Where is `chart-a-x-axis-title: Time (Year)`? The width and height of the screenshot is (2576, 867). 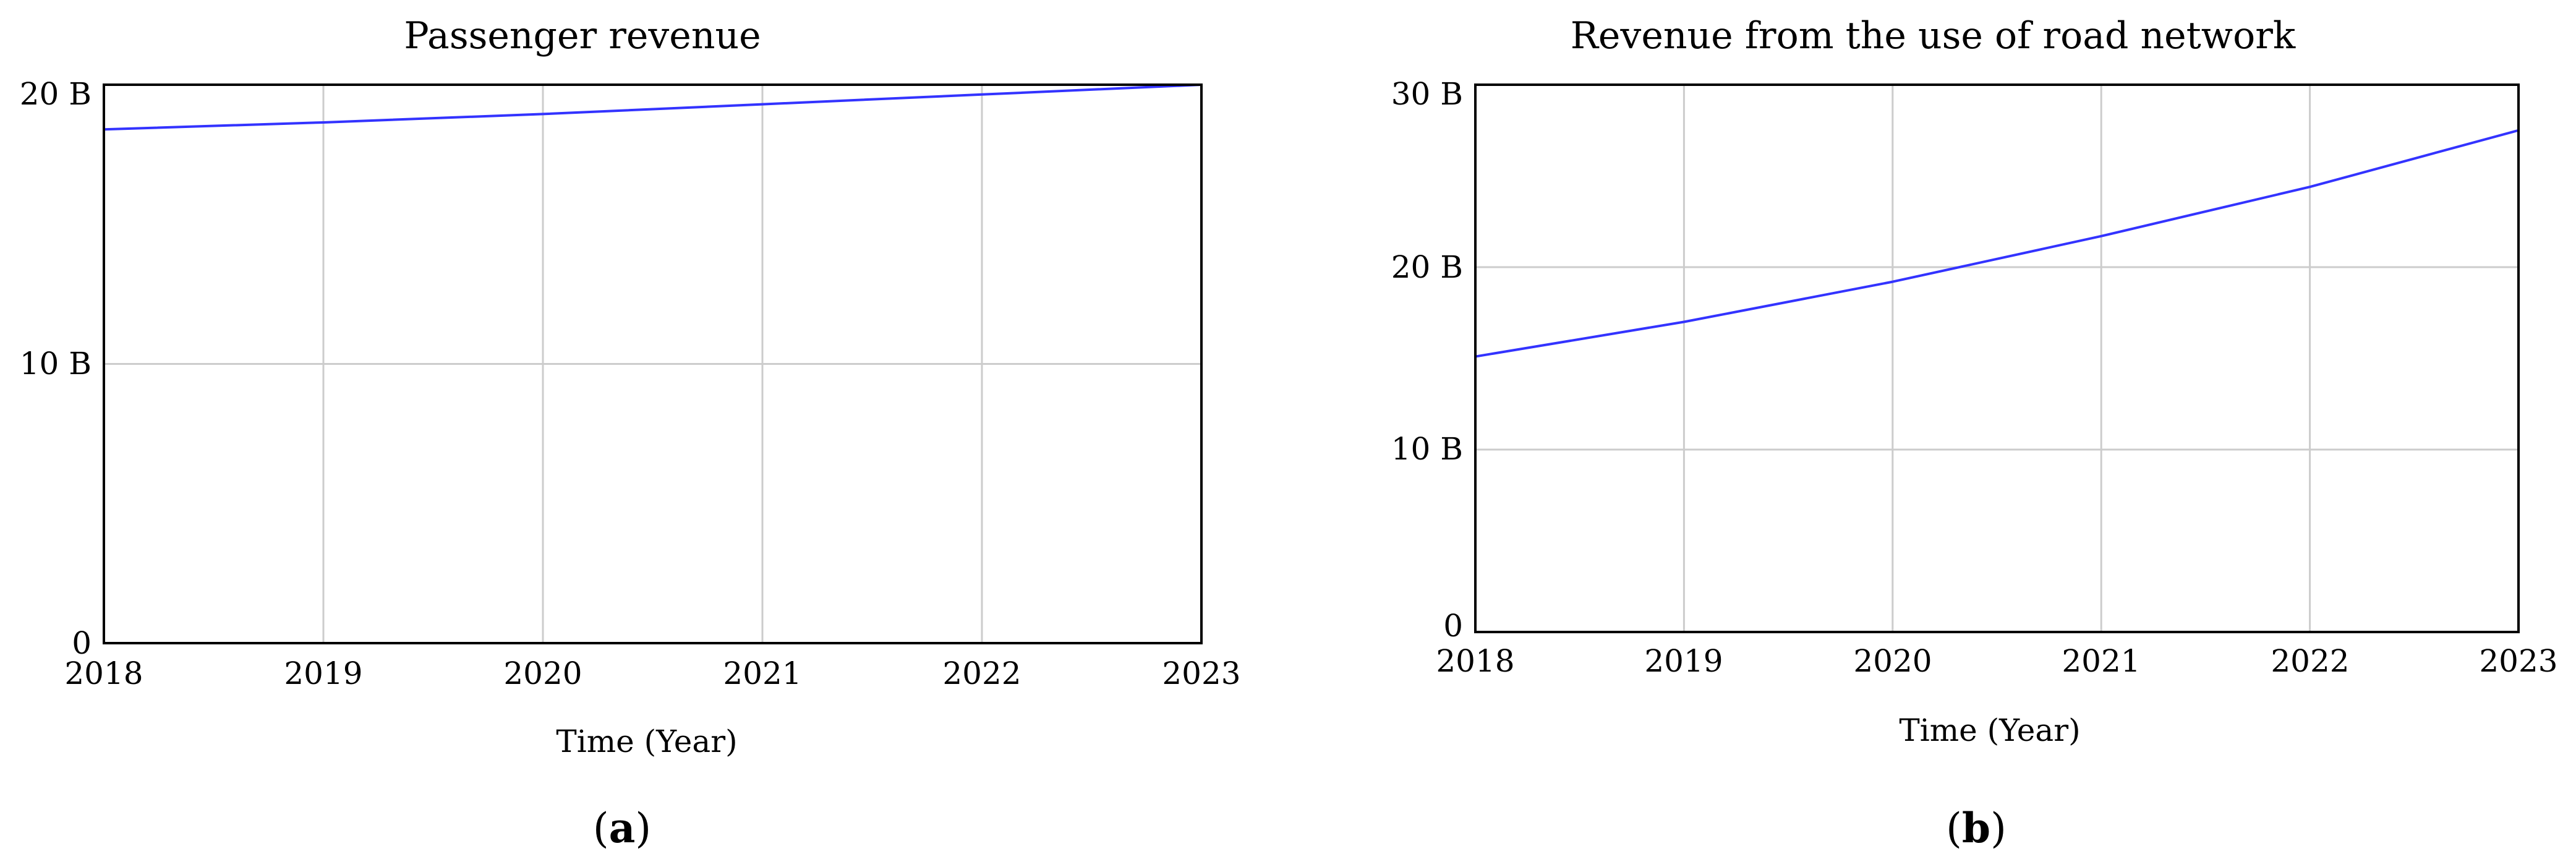
chart-a-x-axis-title: Time (Year) is located at coordinates (646, 742).